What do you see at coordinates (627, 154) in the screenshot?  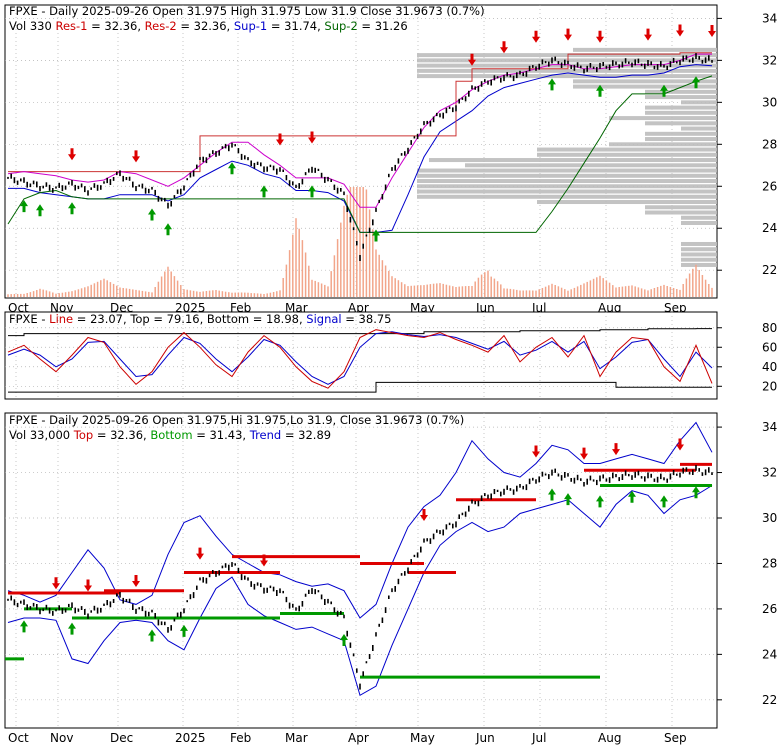 I see `profile-bar-27.50` at bounding box center [627, 154].